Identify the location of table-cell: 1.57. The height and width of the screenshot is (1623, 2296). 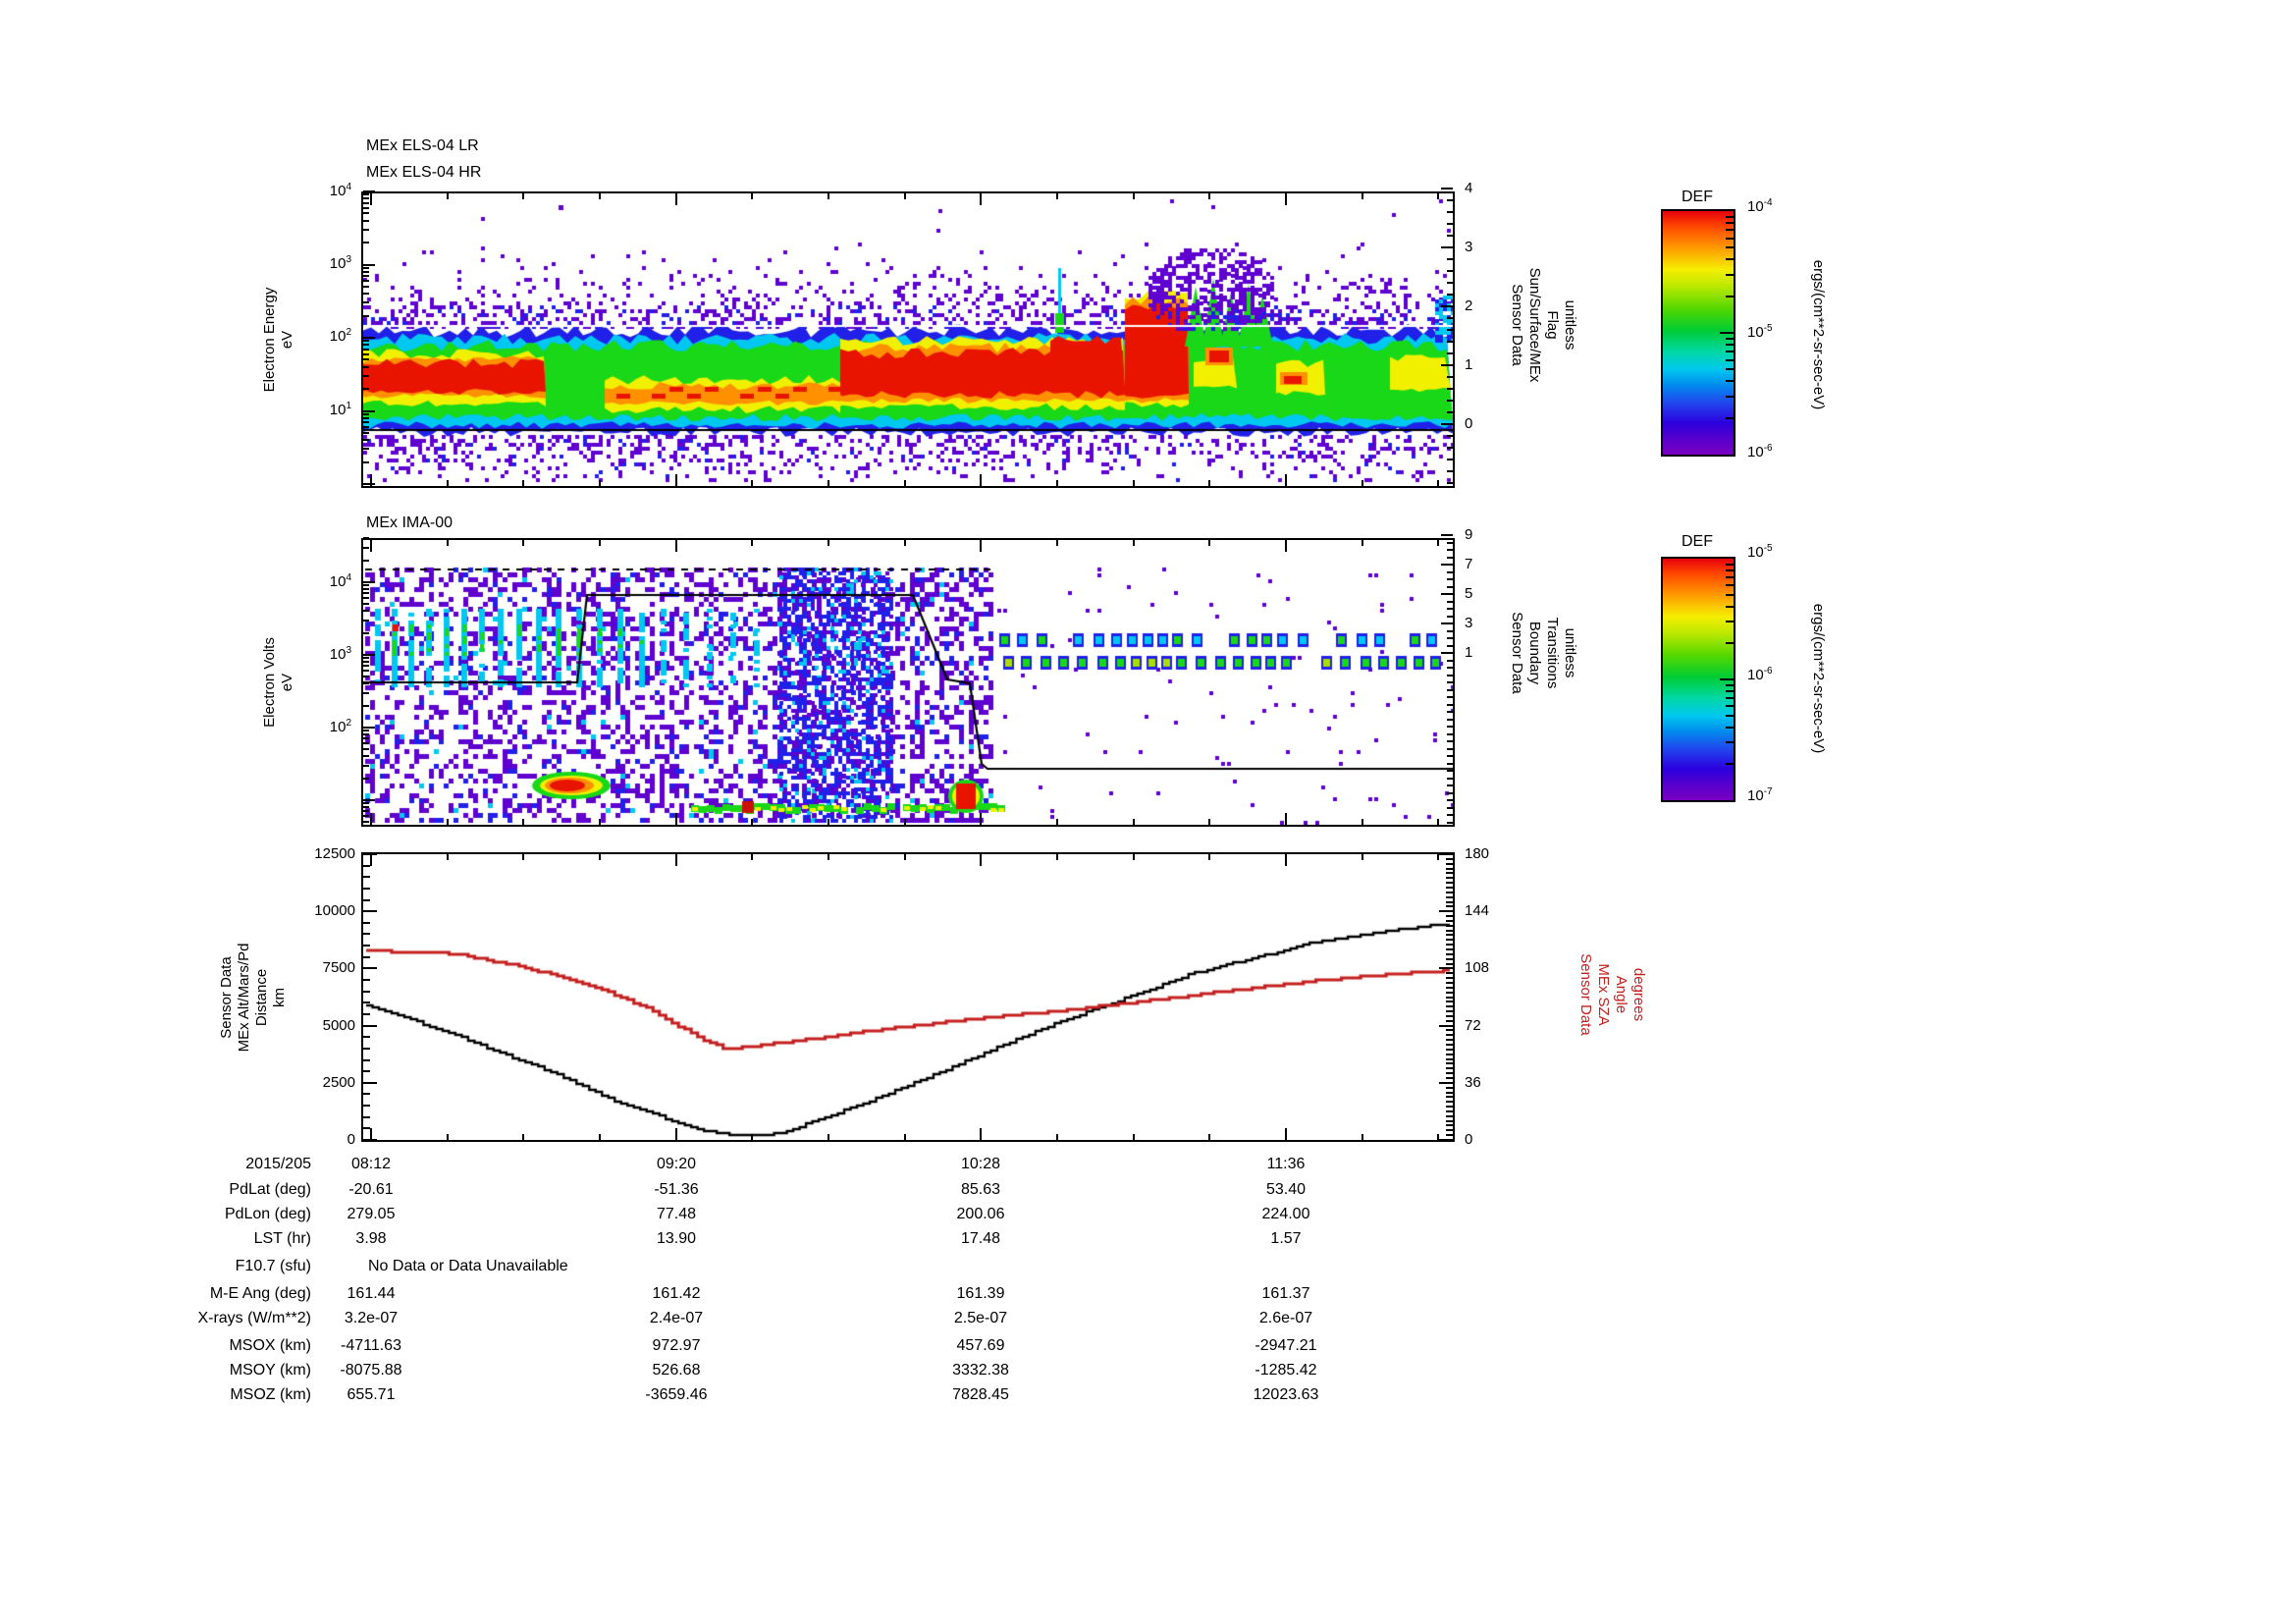
(1286, 1238).